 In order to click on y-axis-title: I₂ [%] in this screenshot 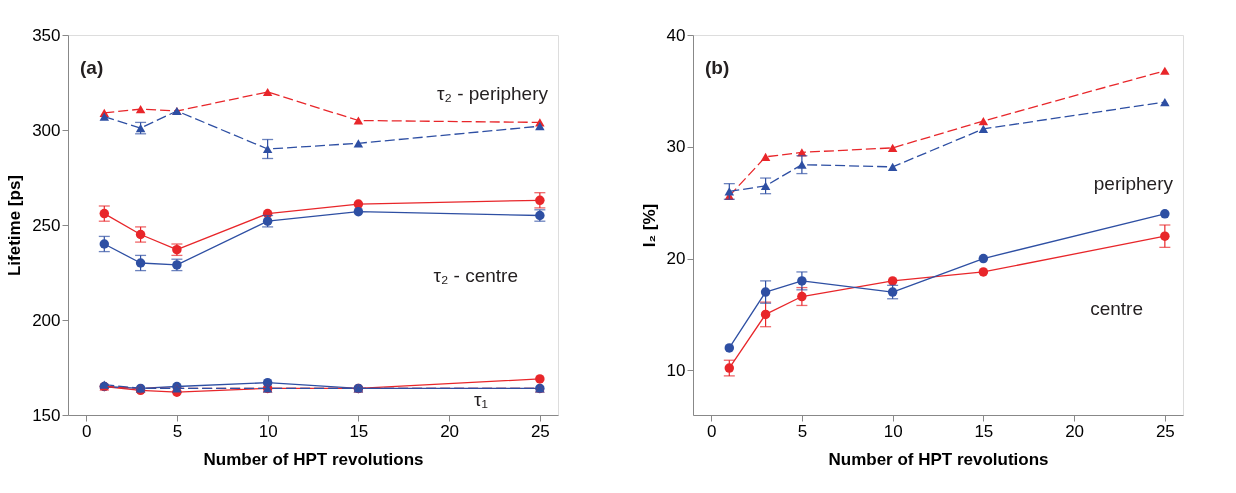, I will do `click(649, 225)`.